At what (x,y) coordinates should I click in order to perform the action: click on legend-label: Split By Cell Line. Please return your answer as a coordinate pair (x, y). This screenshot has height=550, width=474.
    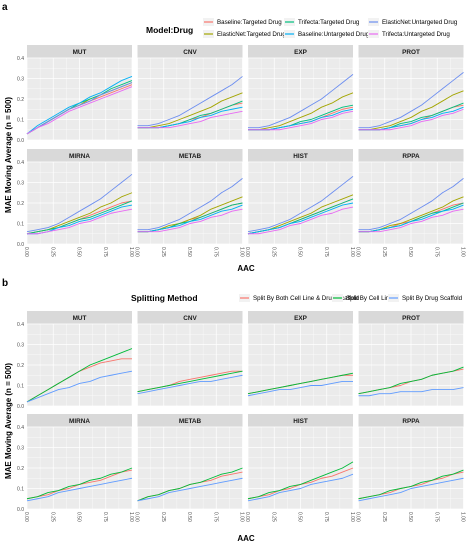
    Looking at the image, I should click on (369, 298).